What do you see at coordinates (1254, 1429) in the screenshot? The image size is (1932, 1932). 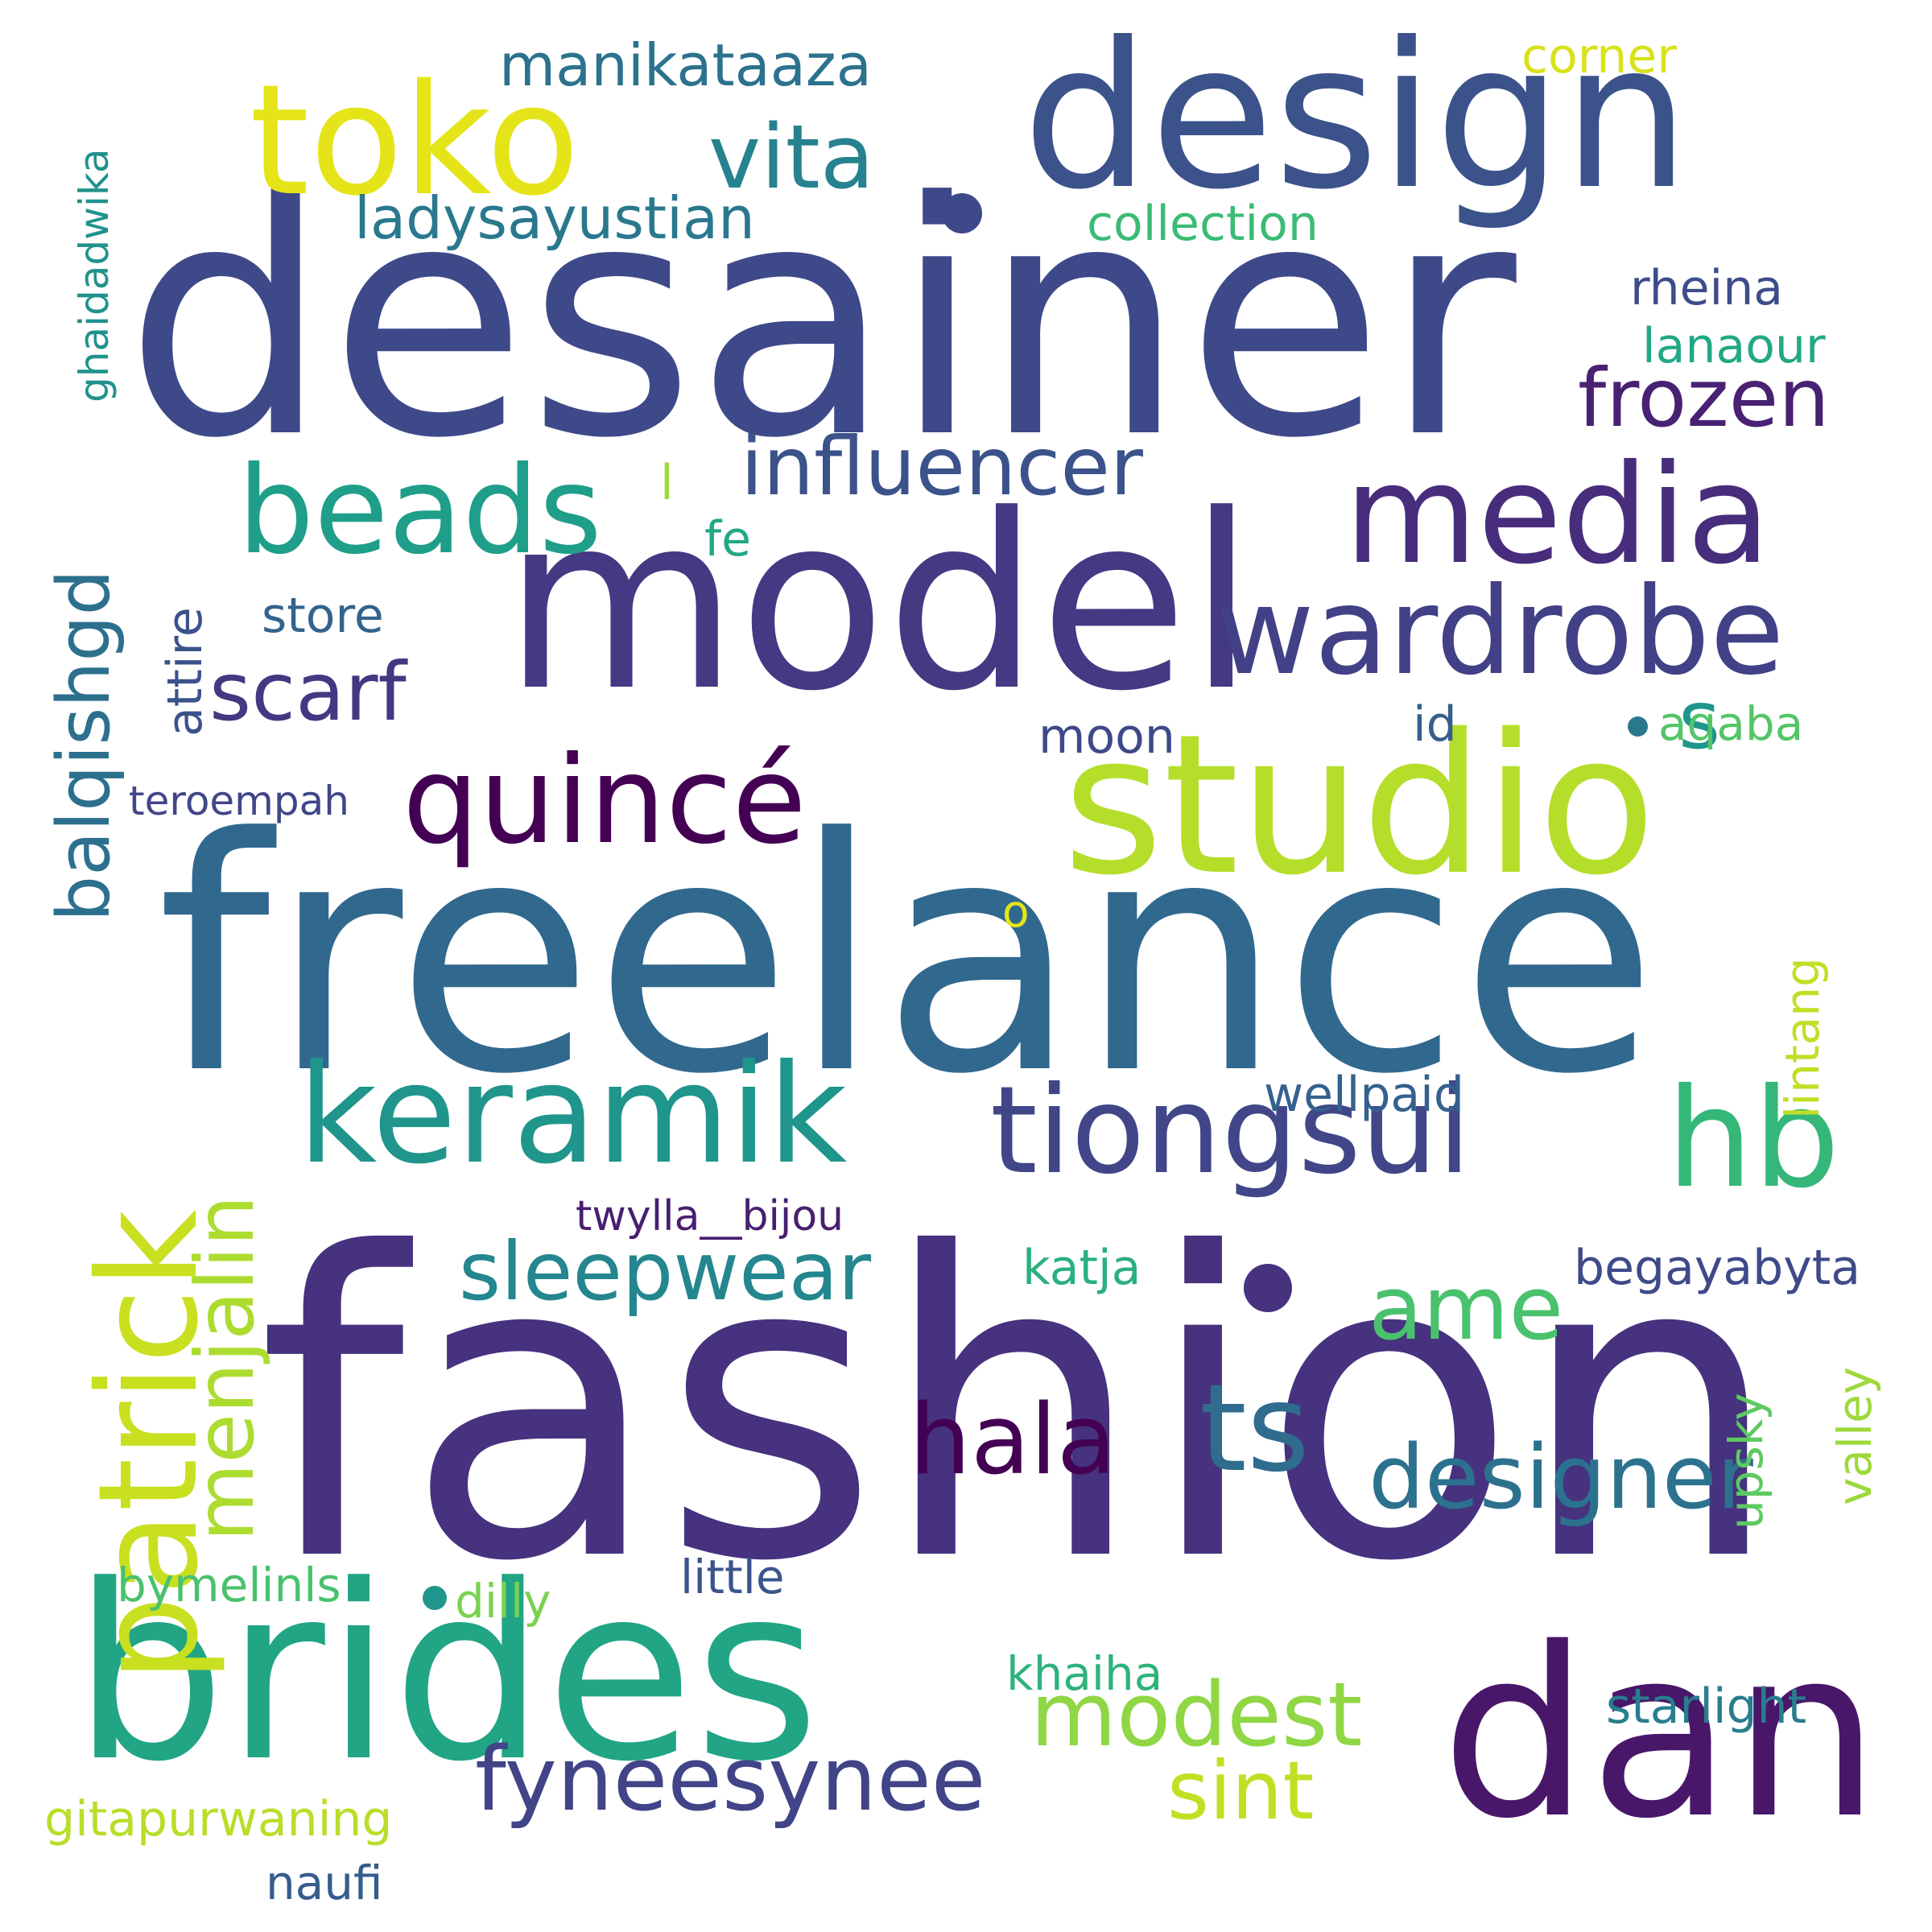 I see `word-ts: ts` at bounding box center [1254, 1429].